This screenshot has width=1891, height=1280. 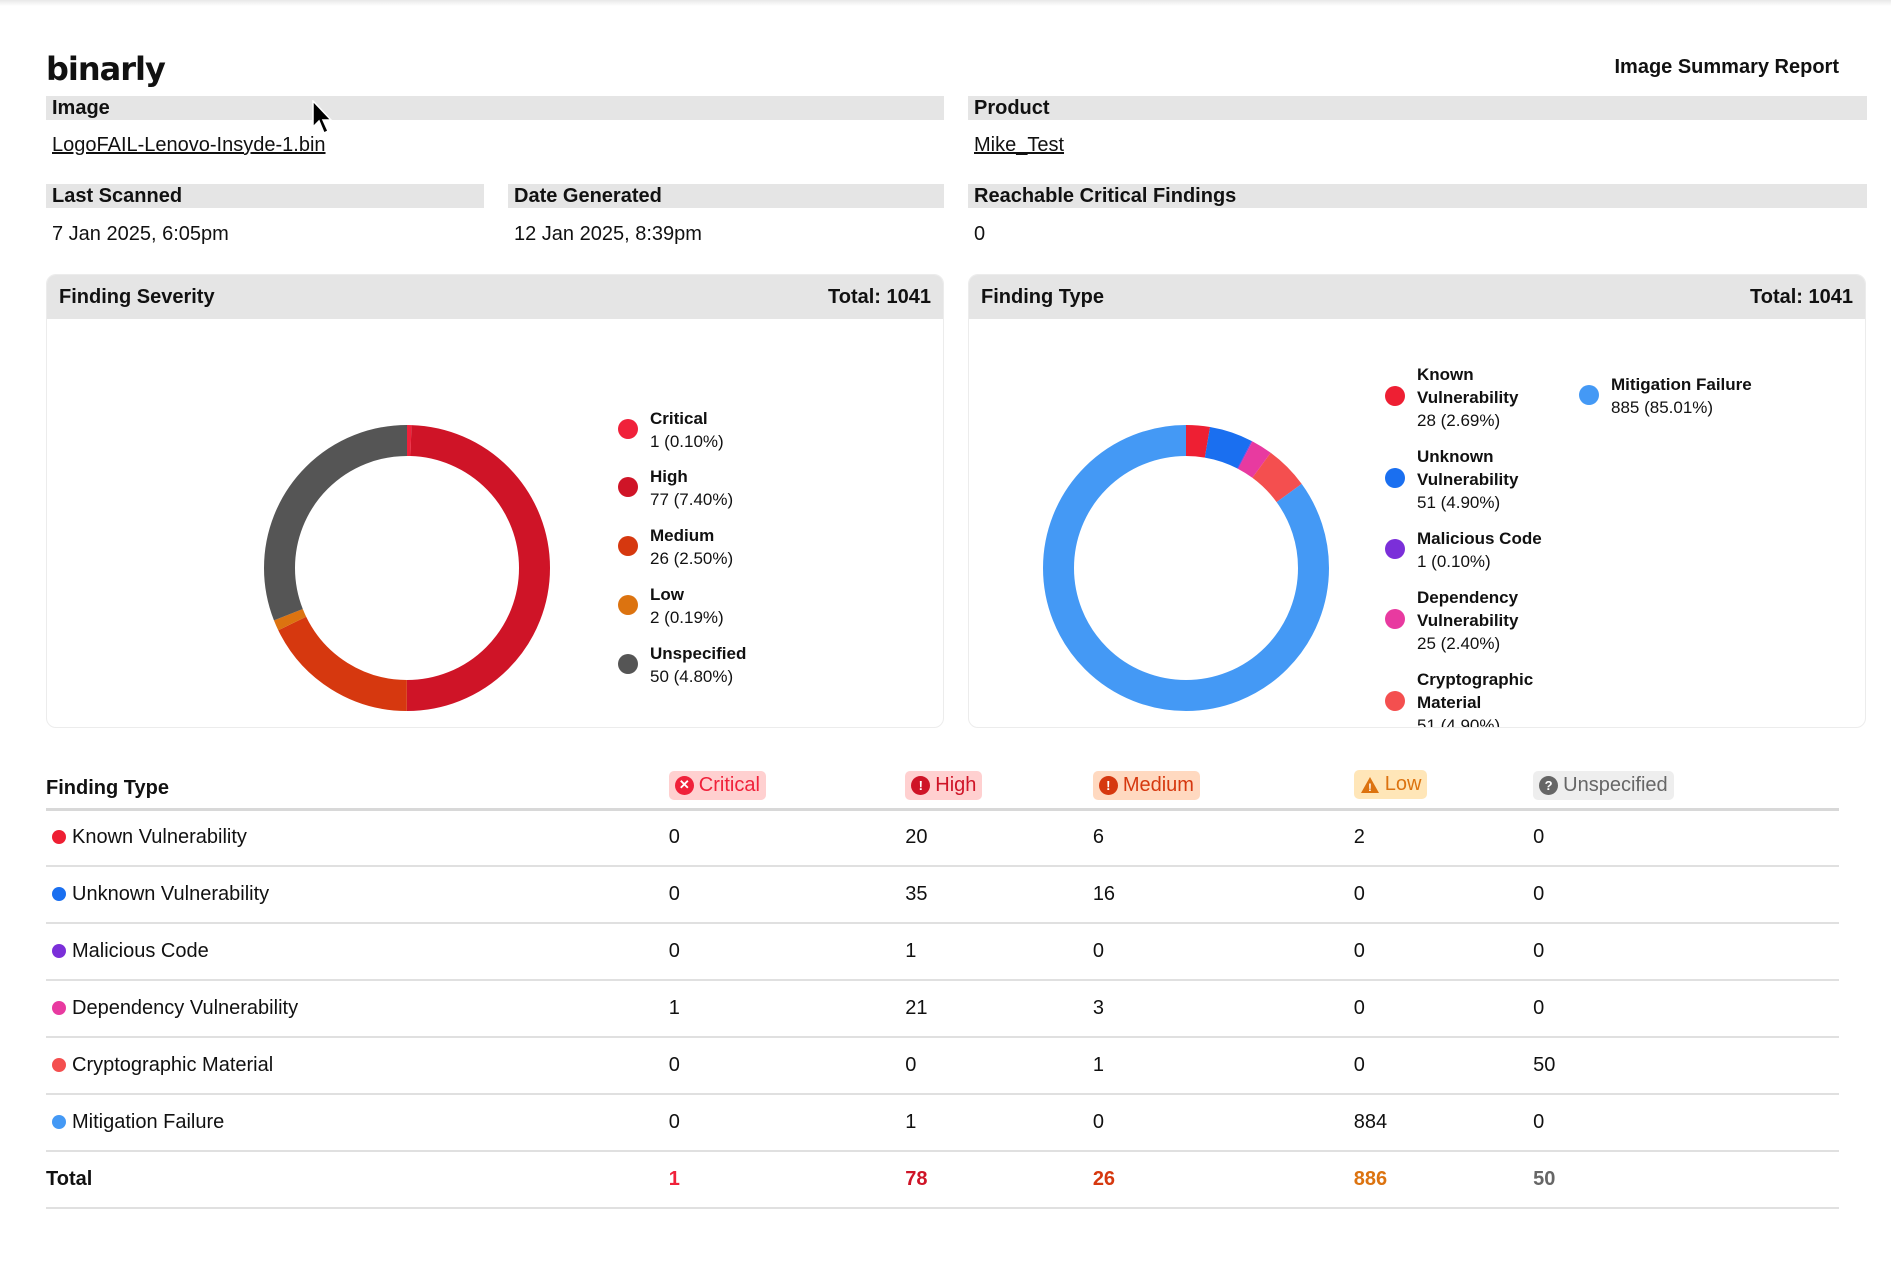 What do you see at coordinates (1686, 784) in the screenshot?
I see `column-header-unspecified: ? Unspecified` at bounding box center [1686, 784].